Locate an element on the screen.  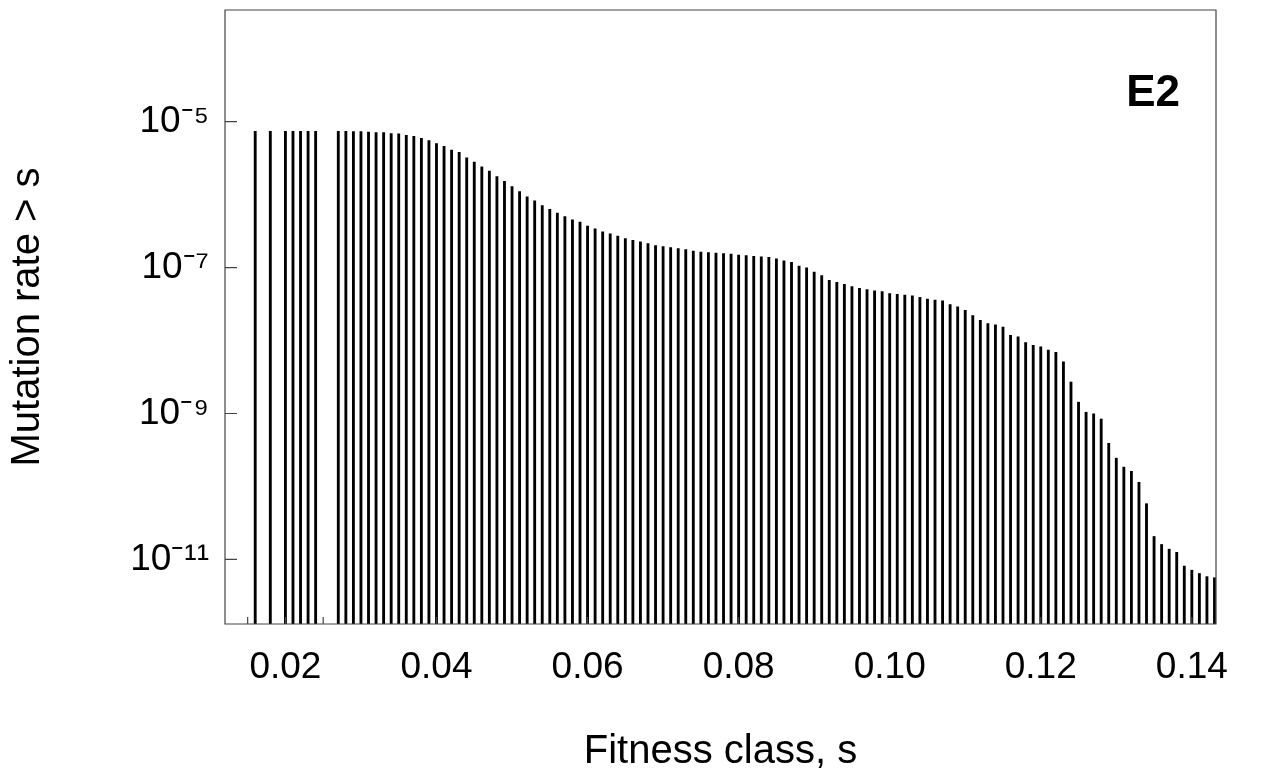
x-tick-label: 0.06 is located at coordinates (587, 666).